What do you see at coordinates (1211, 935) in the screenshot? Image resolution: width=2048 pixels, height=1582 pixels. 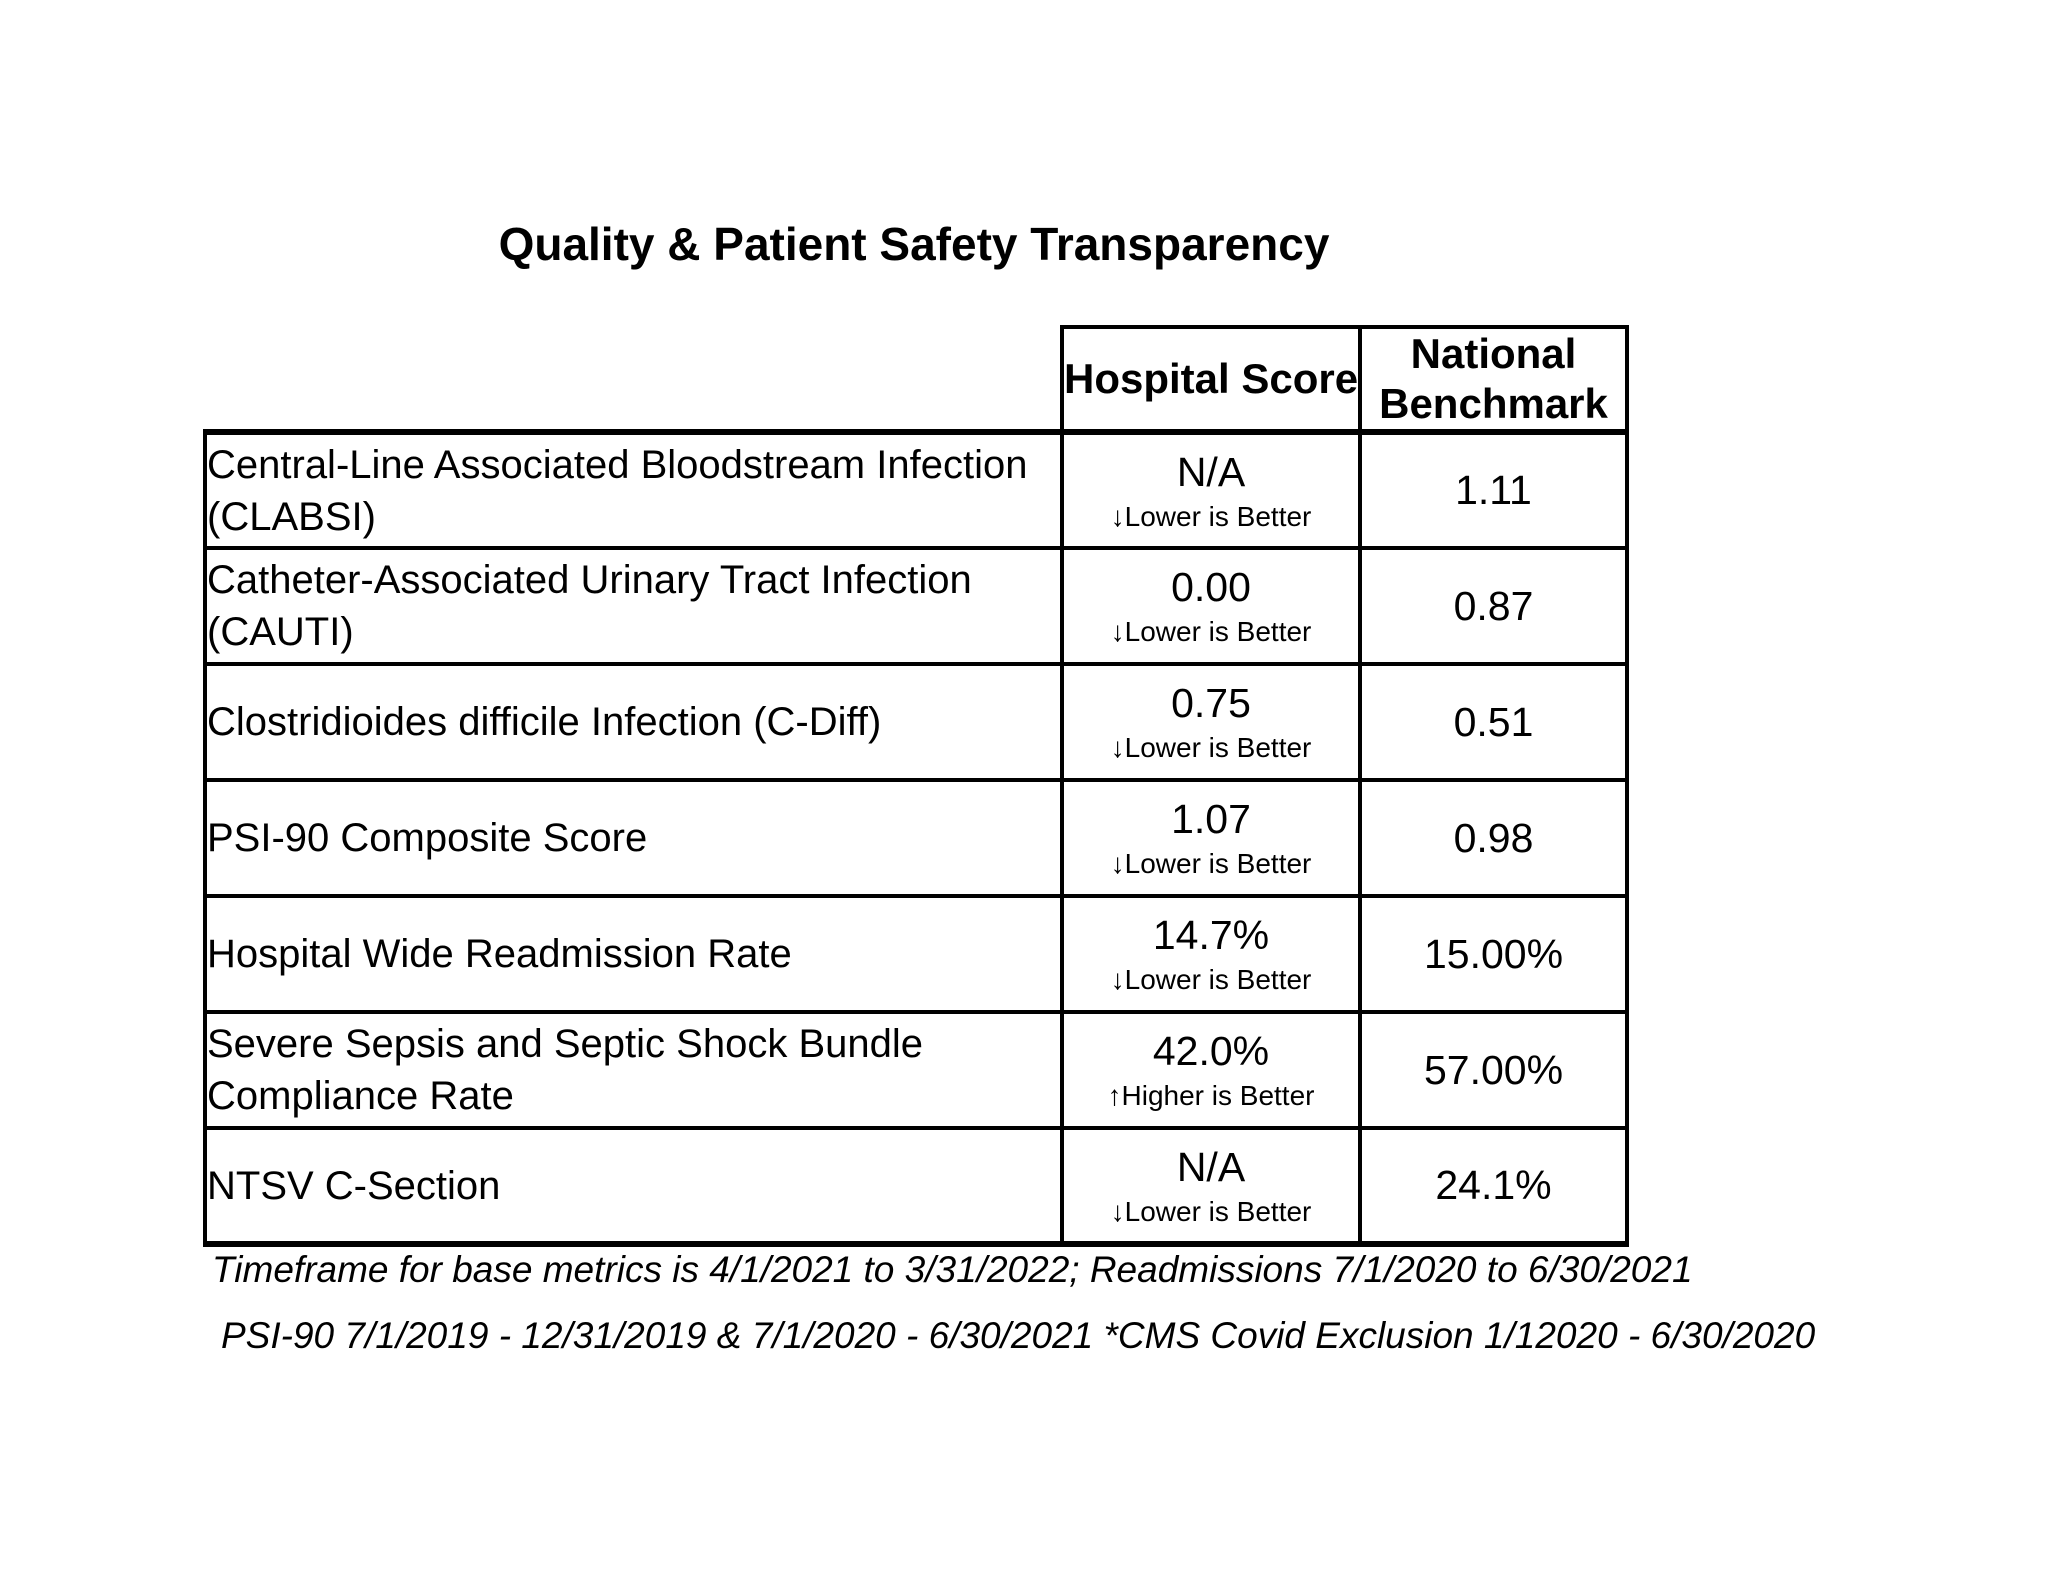 I see `score-value: 14.7%` at bounding box center [1211, 935].